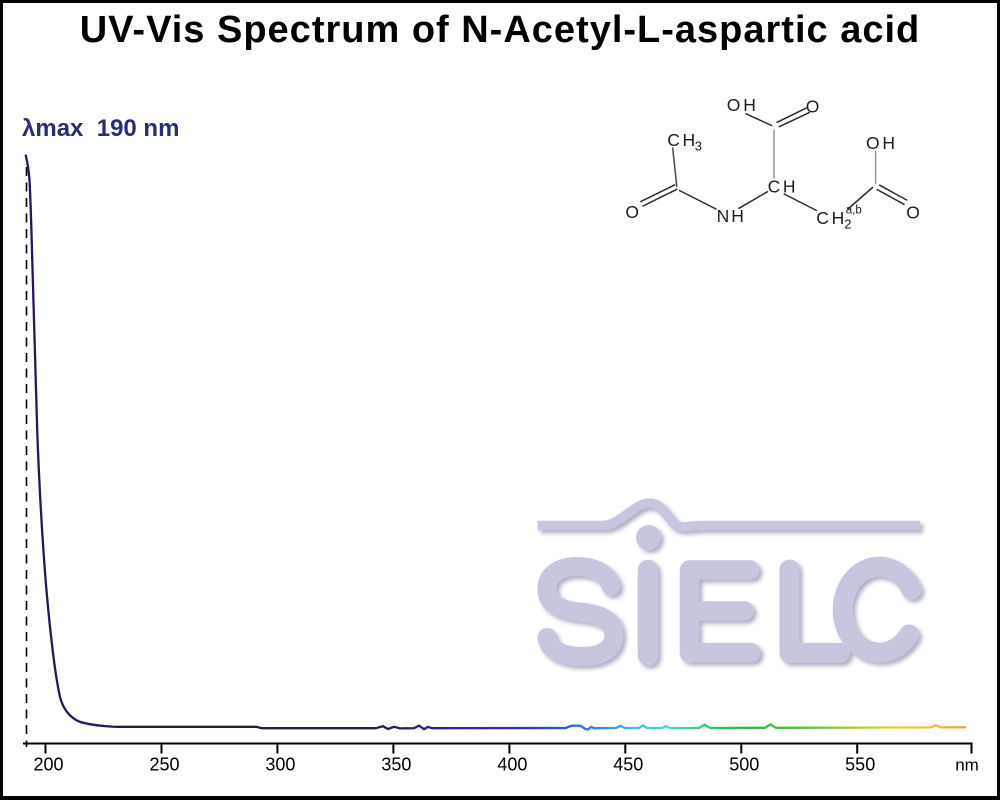 This screenshot has width=1000, height=800. I want to click on svg-text: 2, so click(847, 224).